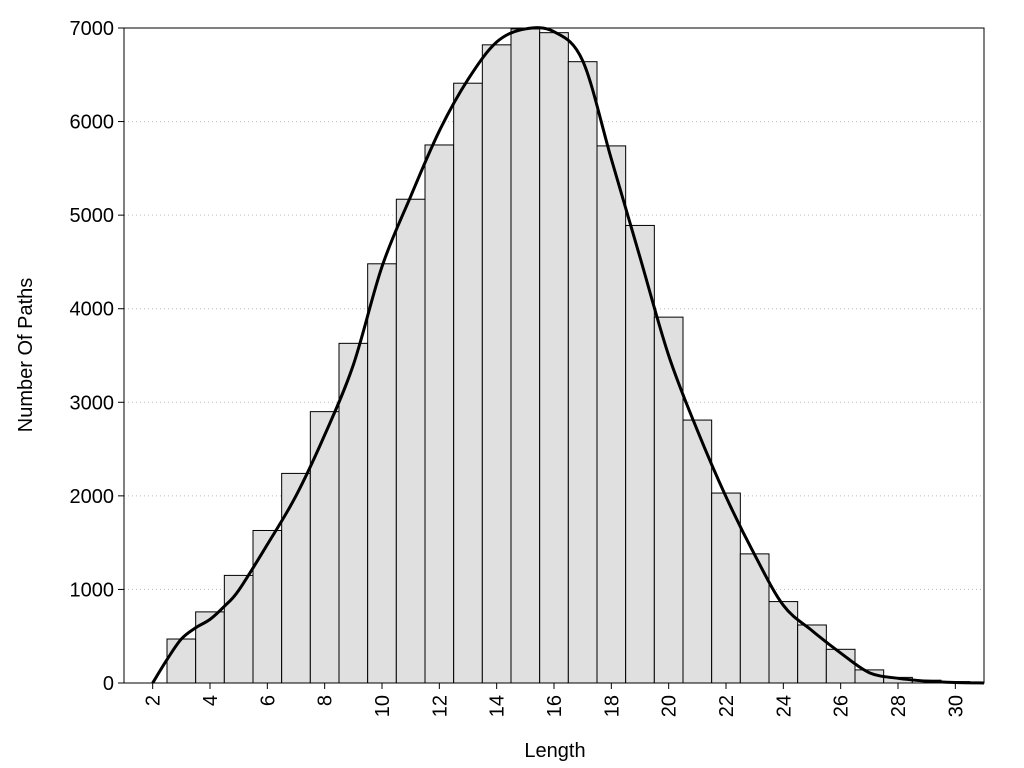  Describe the element at coordinates (92, 216) in the screenshot. I see `y-tick-label: 5000` at that location.